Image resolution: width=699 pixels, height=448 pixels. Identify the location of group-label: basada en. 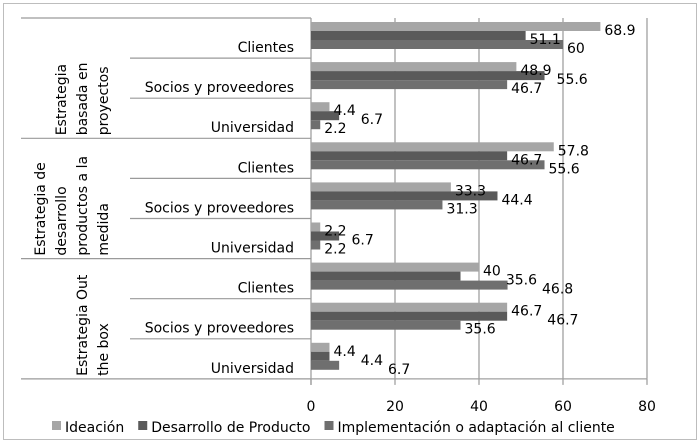
(83, 99).